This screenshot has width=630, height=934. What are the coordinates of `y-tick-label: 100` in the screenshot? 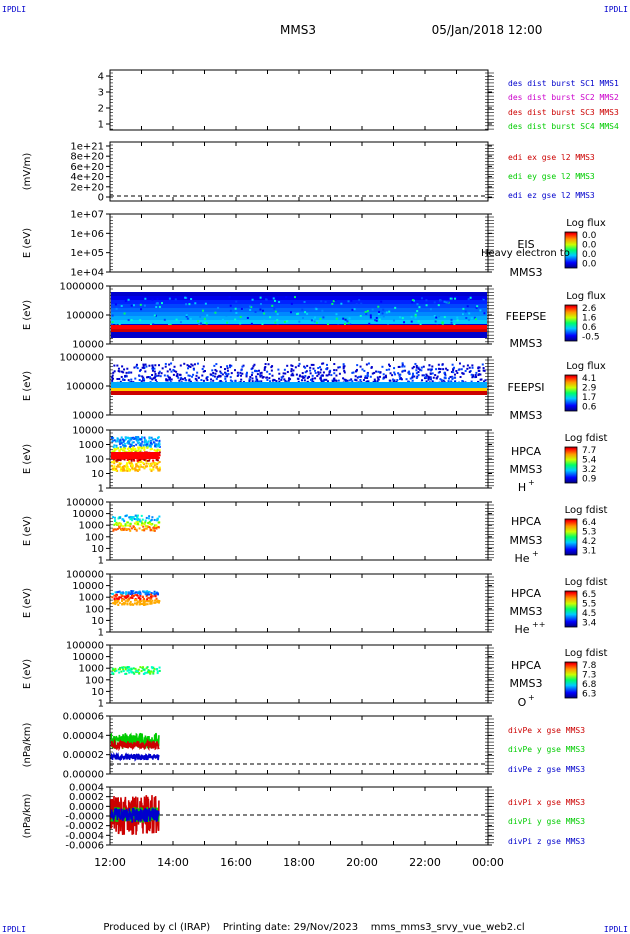 It's located at (94, 460).